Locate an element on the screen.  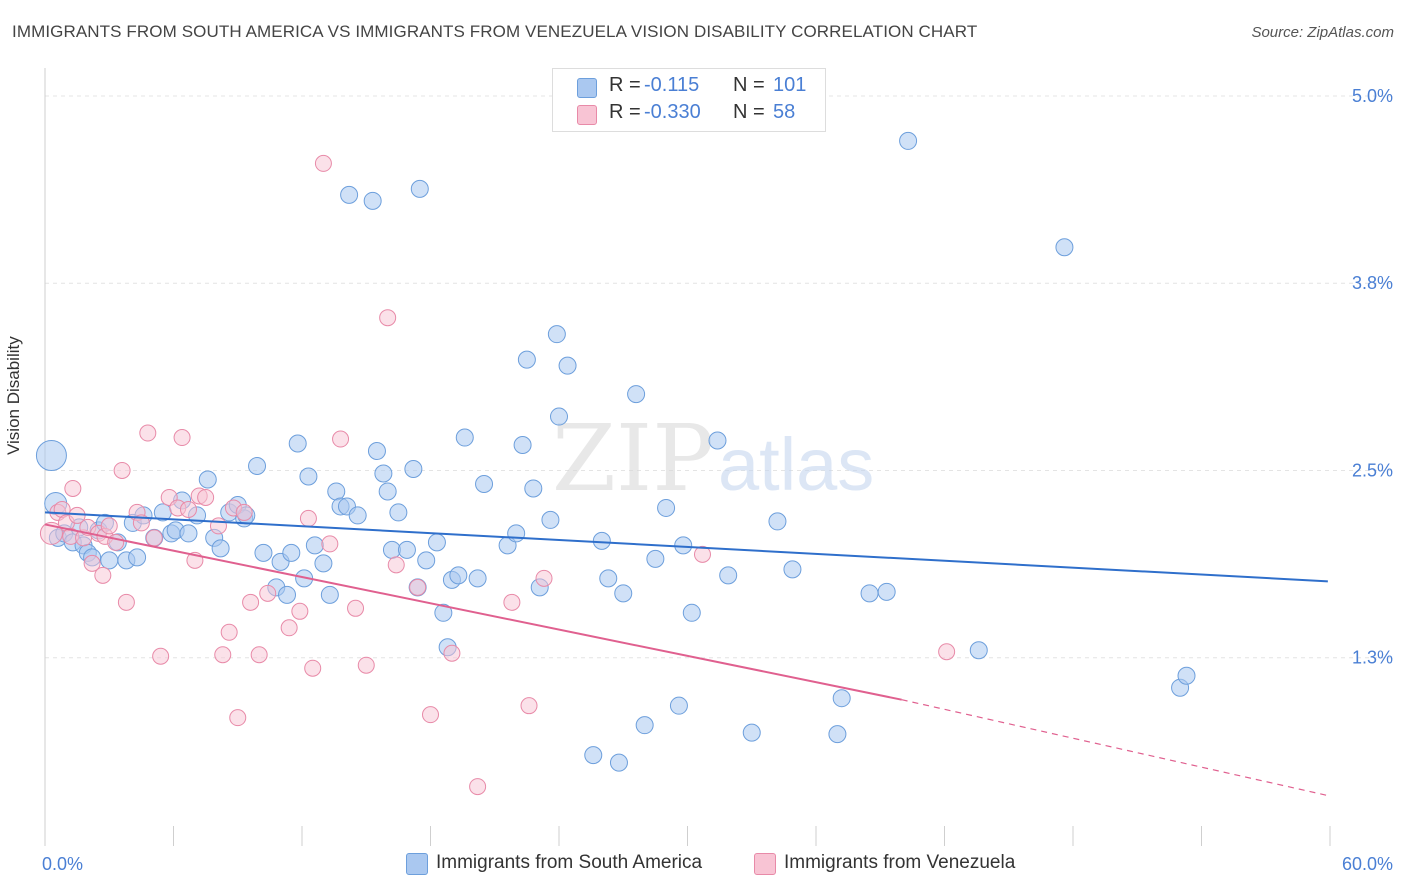
legend-swatch-blue is located at coordinates (587, 88).